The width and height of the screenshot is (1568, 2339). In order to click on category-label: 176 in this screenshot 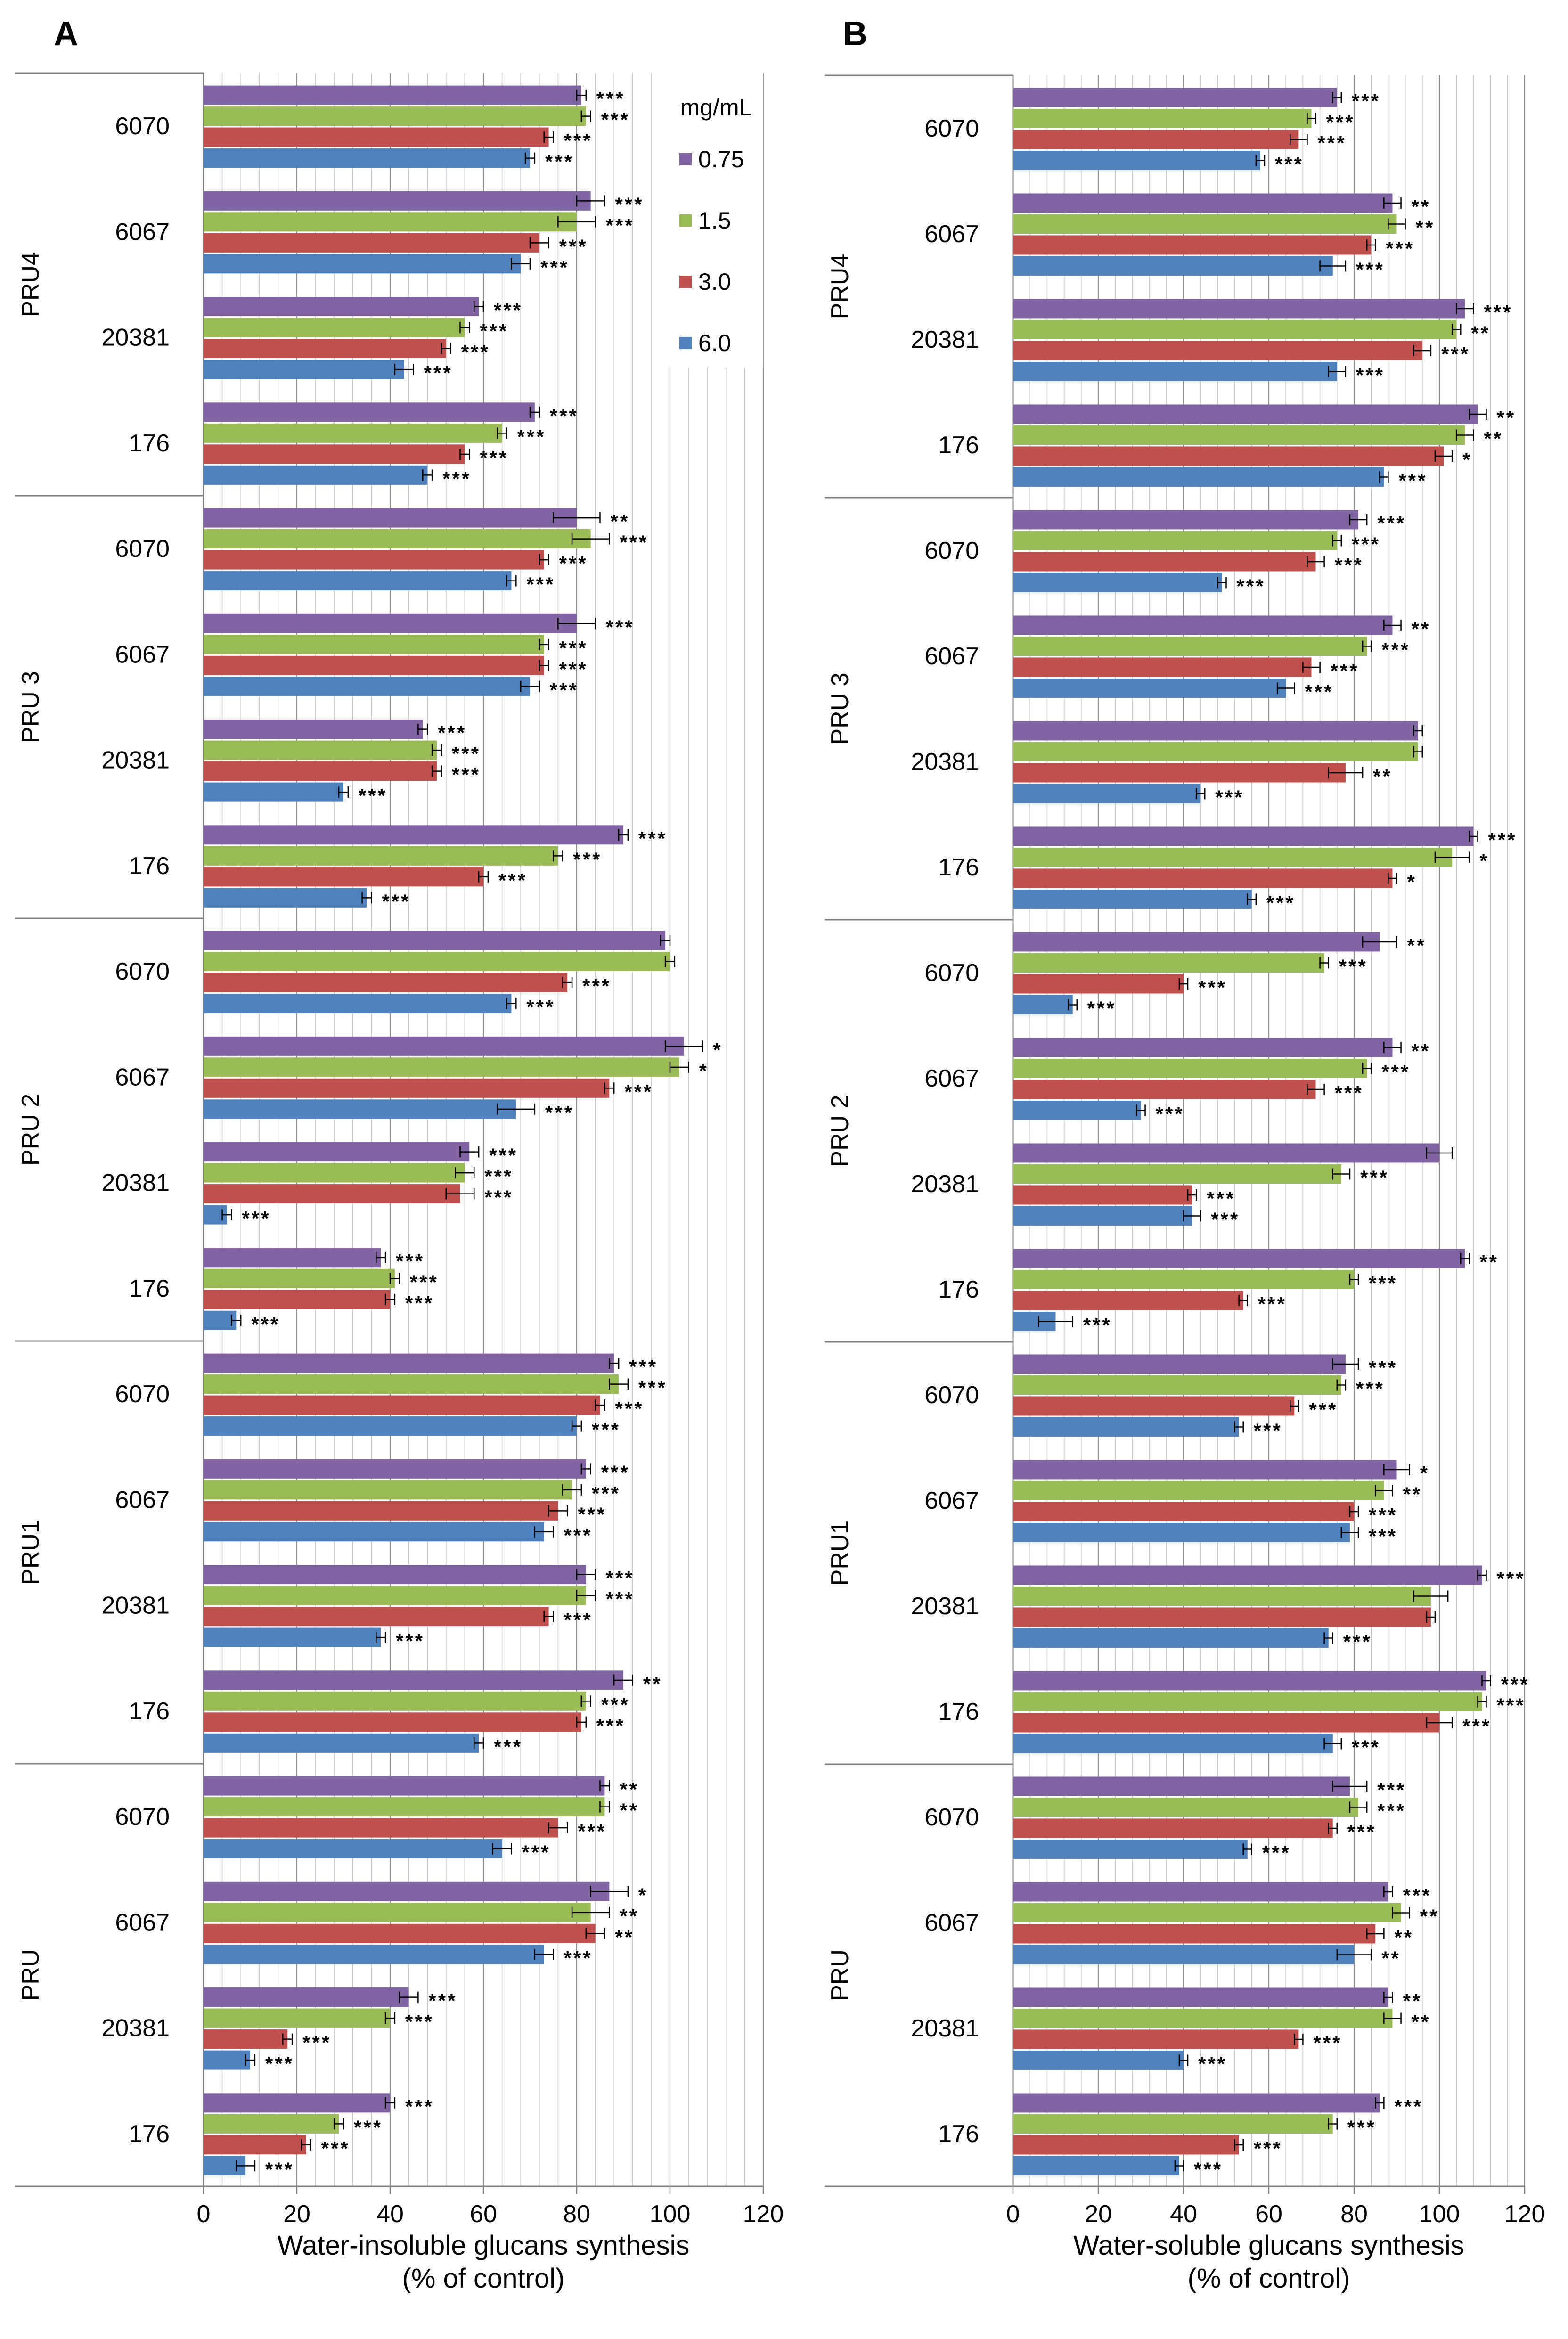, I will do `click(958, 1289)`.